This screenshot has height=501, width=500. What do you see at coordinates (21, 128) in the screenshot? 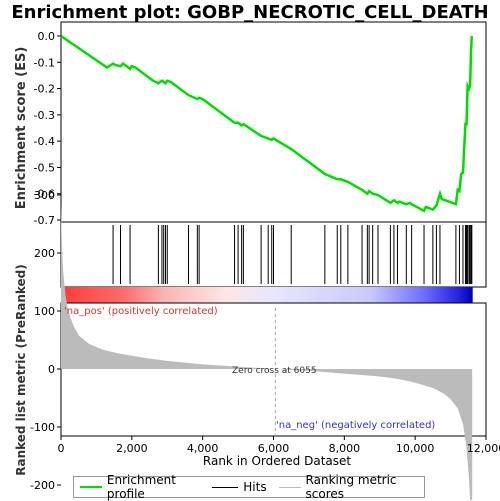
I see `es-y-label: Enrichment score (ES)` at bounding box center [21, 128].